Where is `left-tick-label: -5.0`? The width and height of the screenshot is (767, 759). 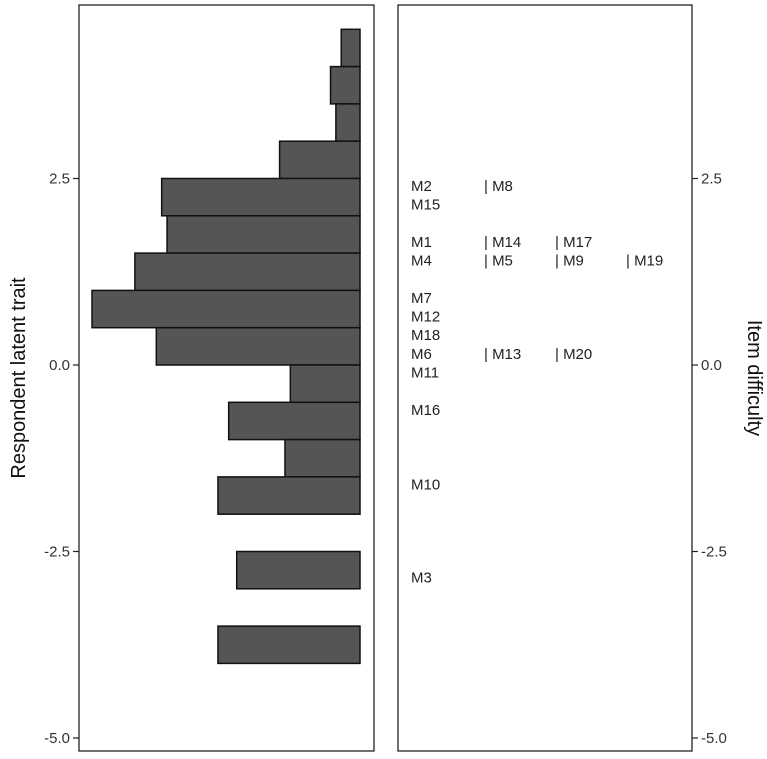
left-tick-label: -5.0 is located at coordinates (57, 738).